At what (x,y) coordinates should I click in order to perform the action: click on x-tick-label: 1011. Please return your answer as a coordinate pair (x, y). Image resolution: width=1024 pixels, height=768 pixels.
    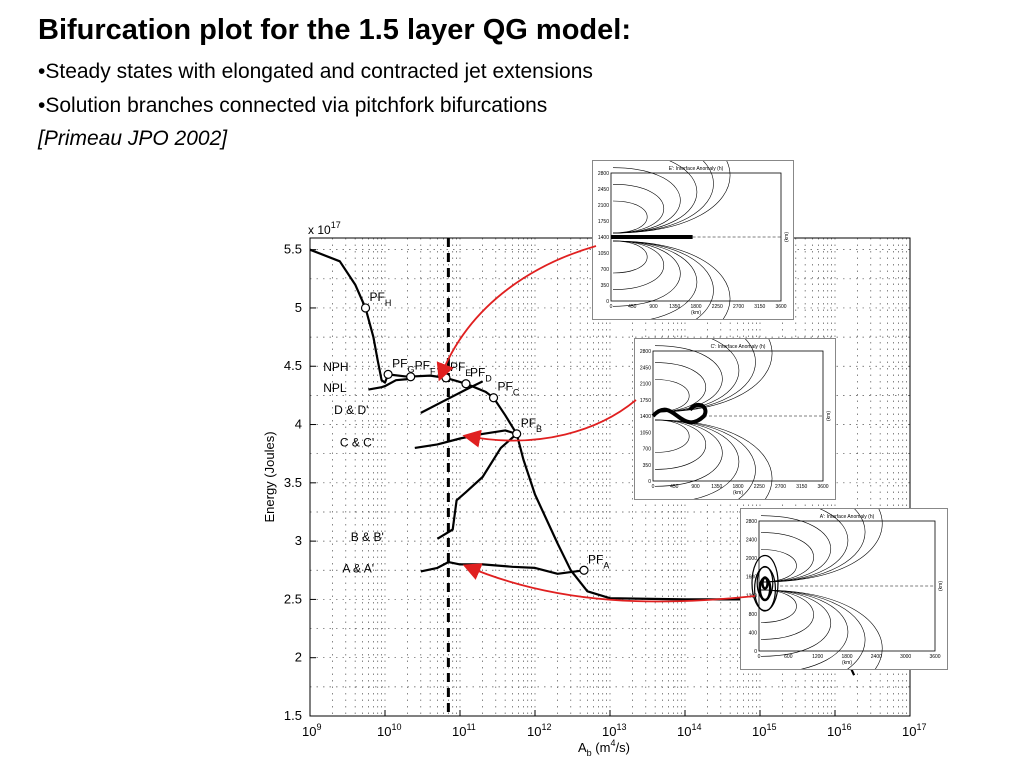
    Looking at the image, I should click on (464, 730).